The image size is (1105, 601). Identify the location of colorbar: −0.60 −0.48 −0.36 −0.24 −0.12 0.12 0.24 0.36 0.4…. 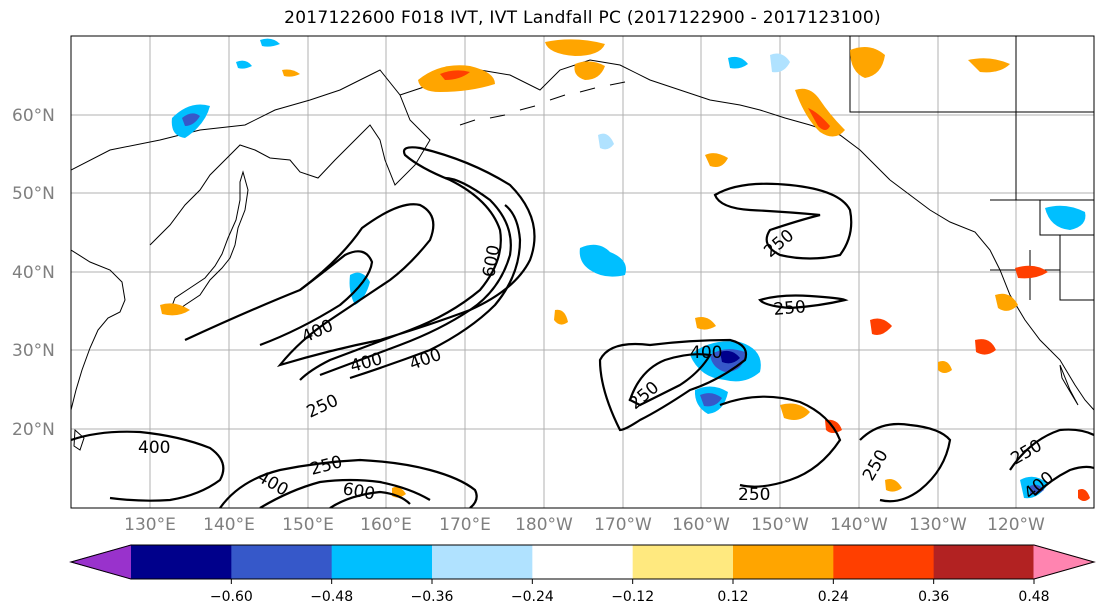
(582, 572).